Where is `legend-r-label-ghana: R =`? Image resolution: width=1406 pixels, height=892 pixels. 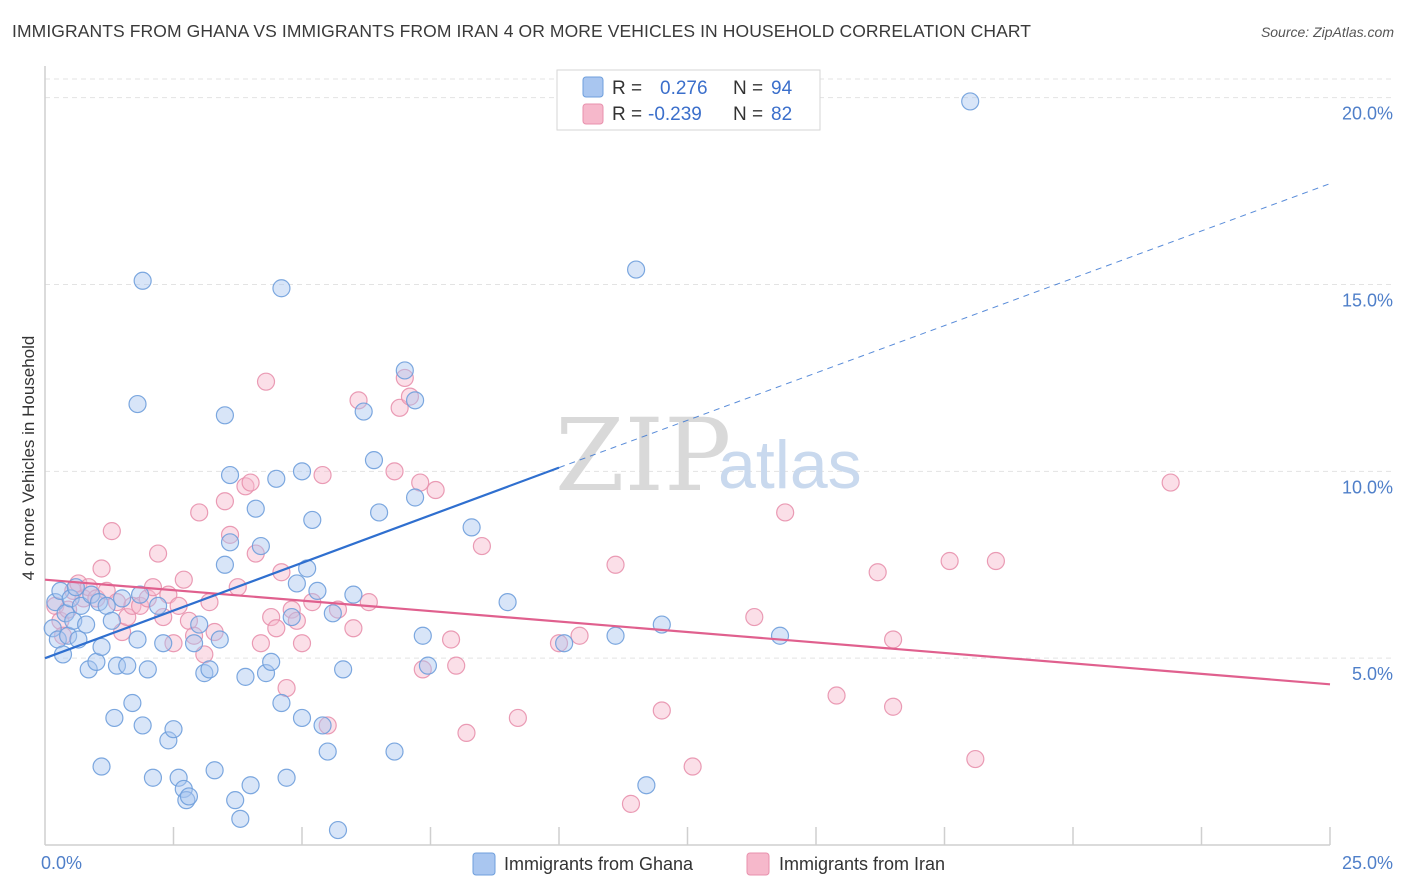 legend-r-label-ghana: R = is located at coordinates (627, 88).